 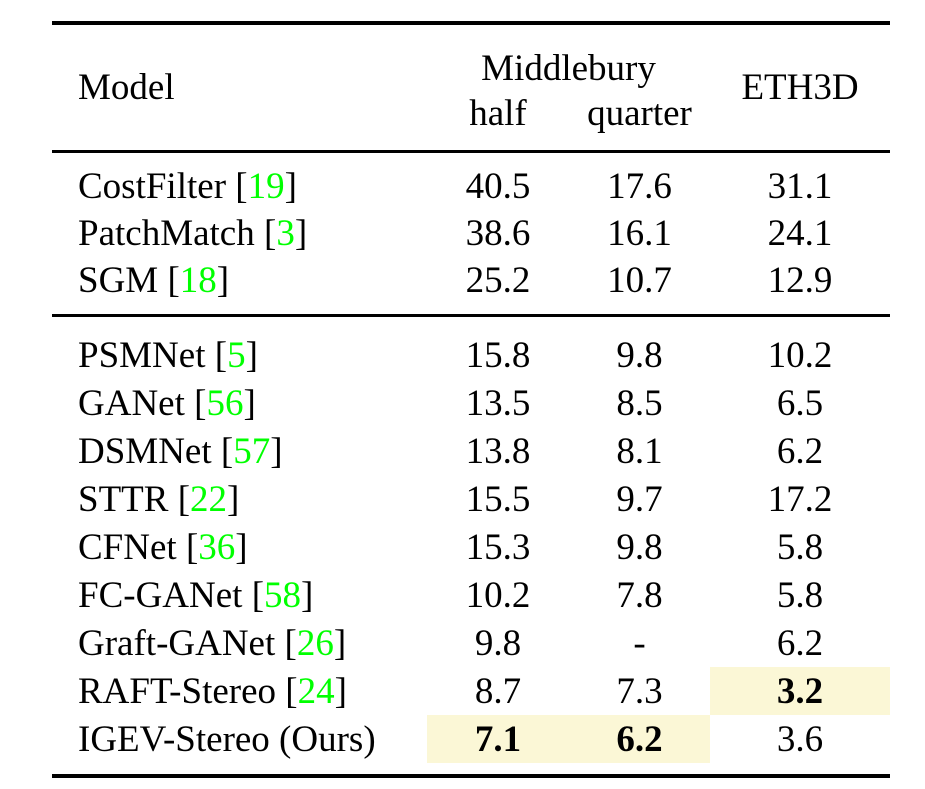 What do you see at coordinates (800, 355) in the screenshot?
I see `eth3d-value: 10.2` at bounding box center [800, 355].